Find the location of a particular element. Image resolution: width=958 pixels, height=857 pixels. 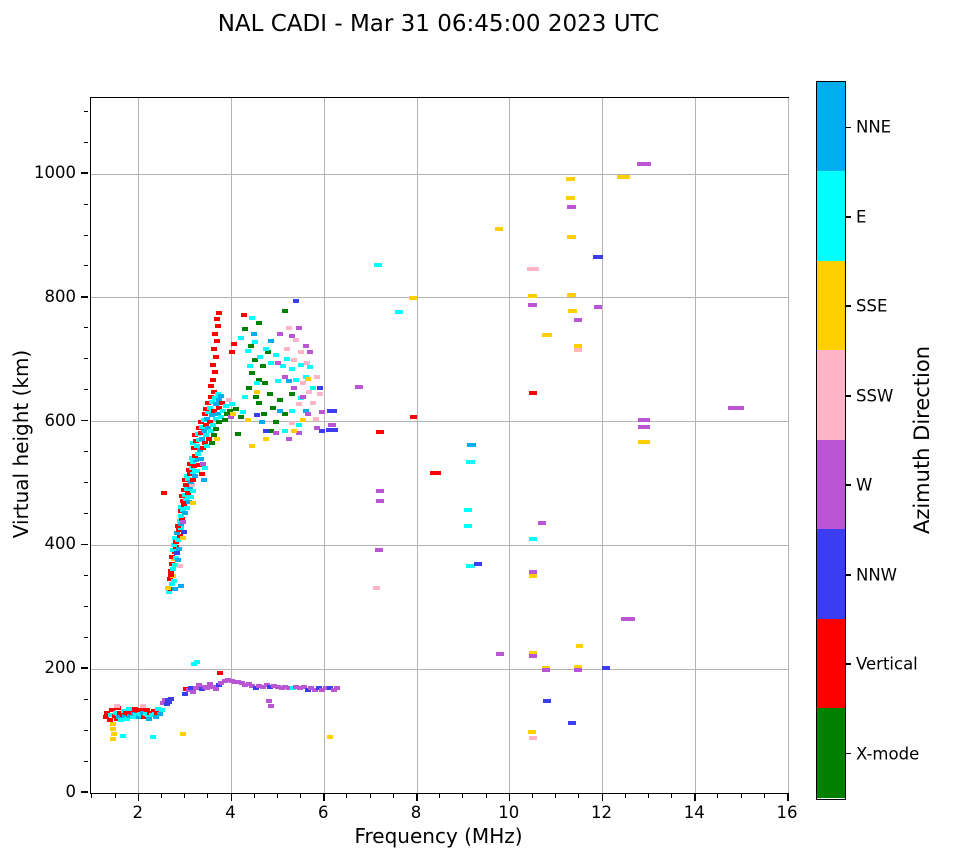

colorbar-segment-w is located at coordinates (831, 484).